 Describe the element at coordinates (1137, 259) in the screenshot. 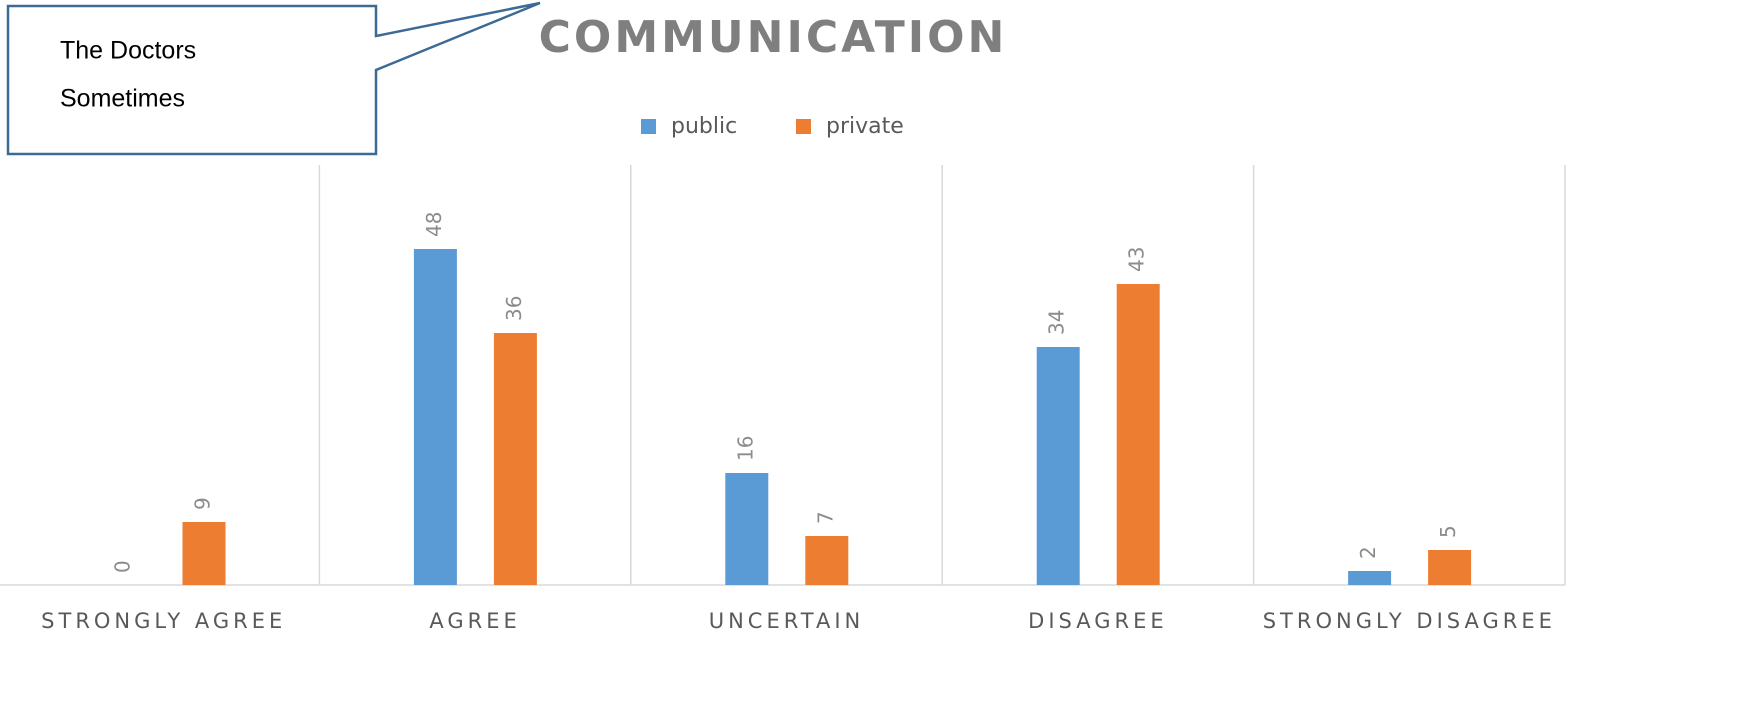

I see `data-label: 43` at that location.